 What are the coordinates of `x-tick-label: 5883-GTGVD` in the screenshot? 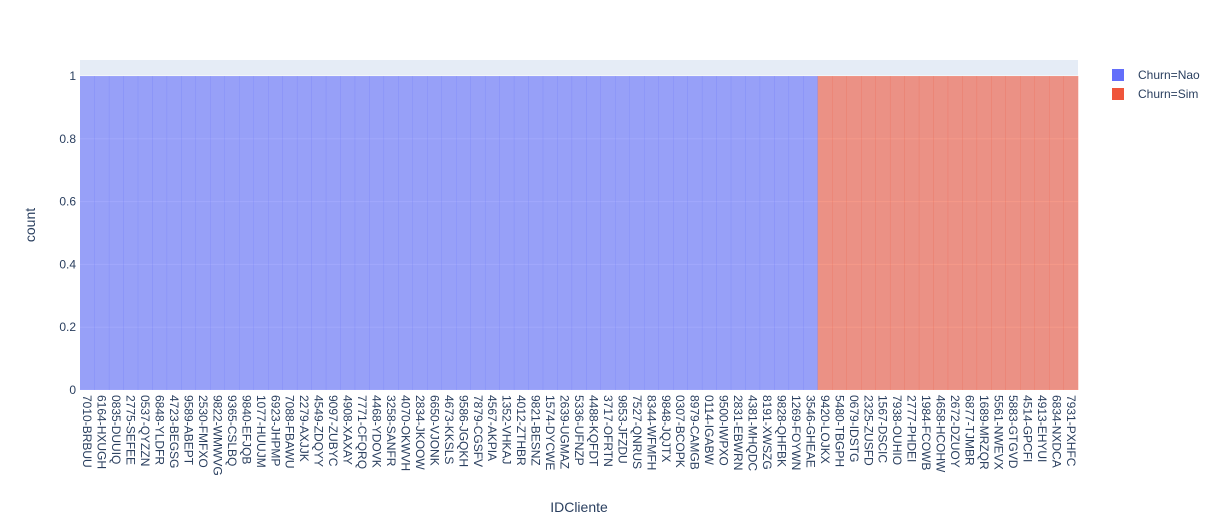 It's located at (1013, 432).